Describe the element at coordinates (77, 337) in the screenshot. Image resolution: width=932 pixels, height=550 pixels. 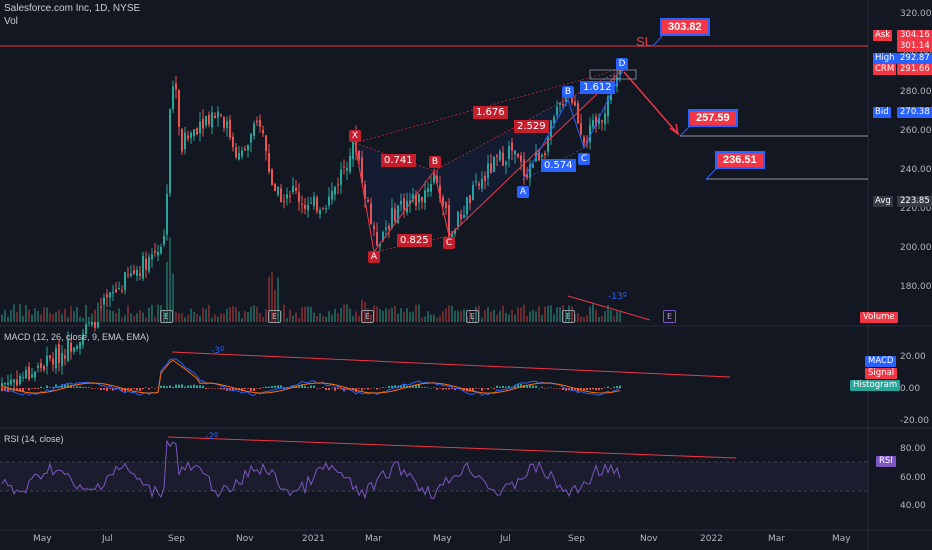
I see `macd-title: MACD (12, 26, close, 9, EMA, EMA)` at that location.